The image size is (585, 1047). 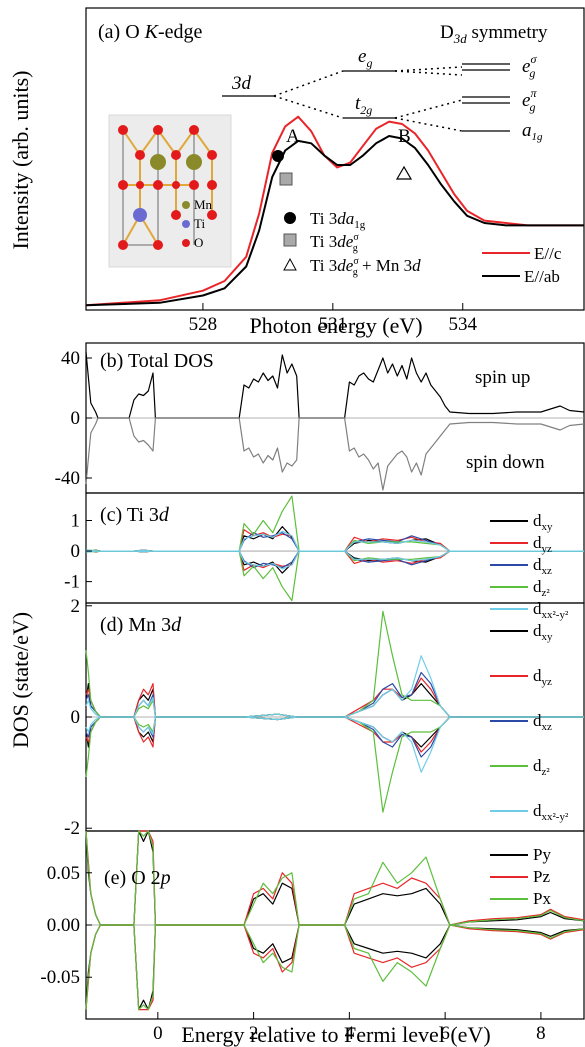 I want to click on panel-e-yticks: -0.05 0.00 0.05, so click(x=66, y=925).